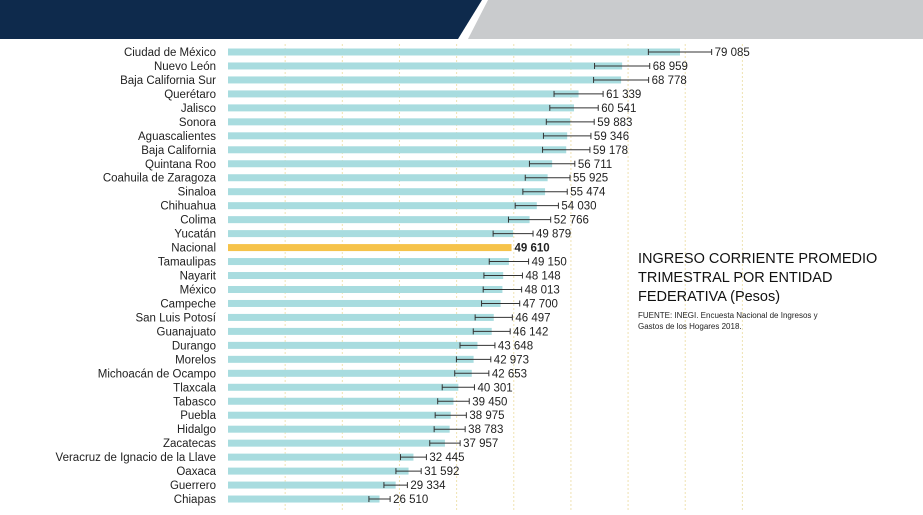 This screenshot has height=515, width=923. What do you see at coordinates (480, 444) in the screenshot?
I see `value-label-zacatecas: 37 957` at bounding box center [480, 444].